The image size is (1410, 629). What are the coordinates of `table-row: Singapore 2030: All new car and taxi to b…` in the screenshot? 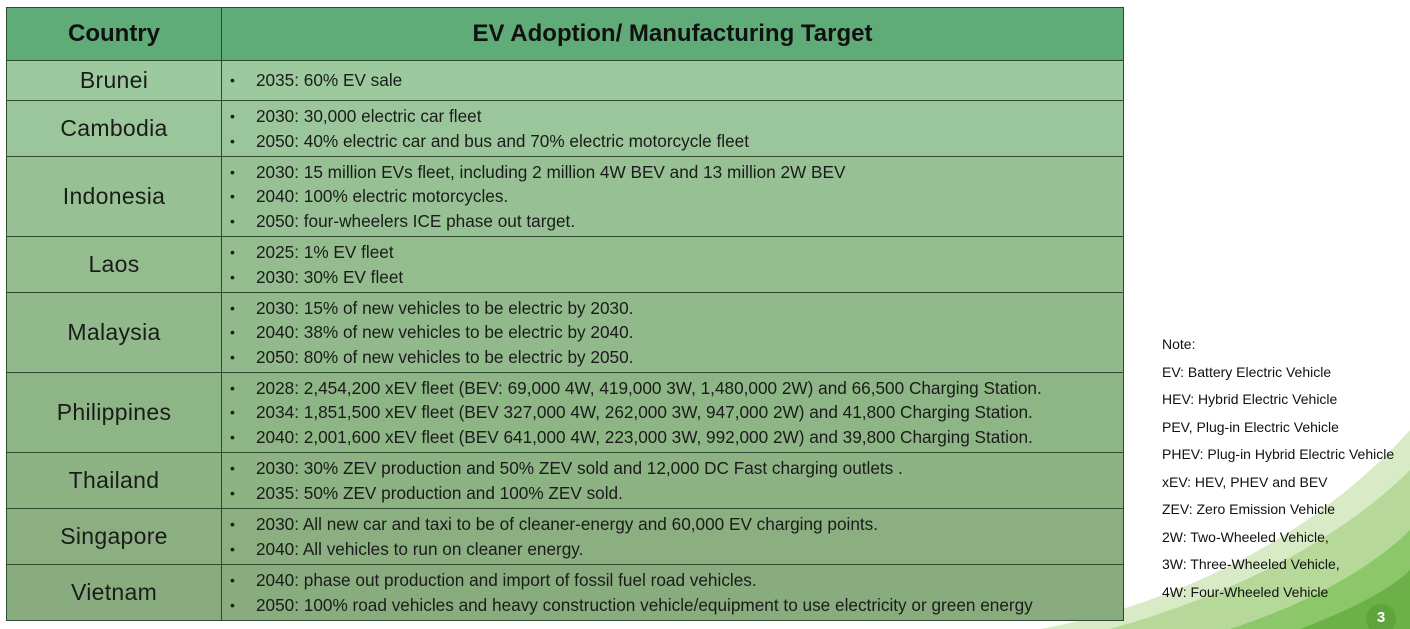 It's located at (565, 536).